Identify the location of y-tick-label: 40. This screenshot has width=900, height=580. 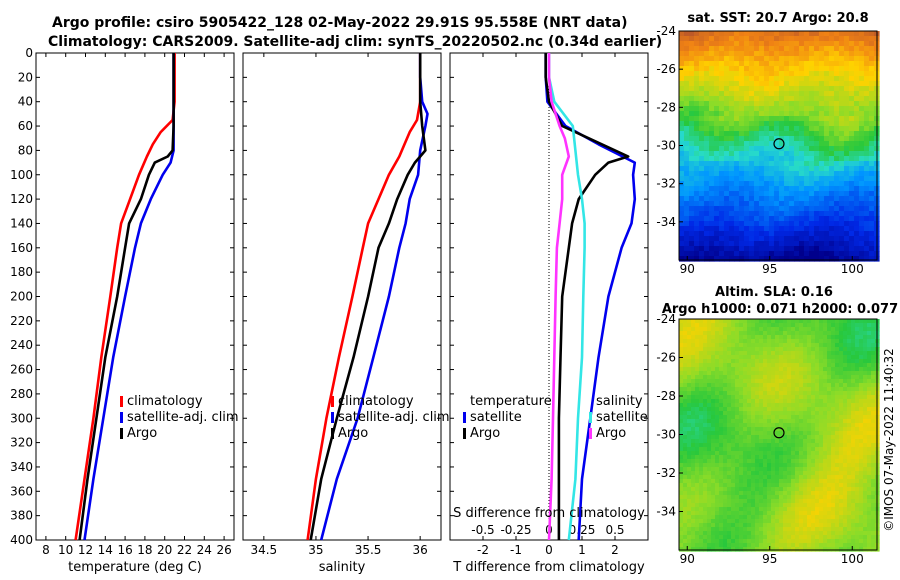
(25, 102).